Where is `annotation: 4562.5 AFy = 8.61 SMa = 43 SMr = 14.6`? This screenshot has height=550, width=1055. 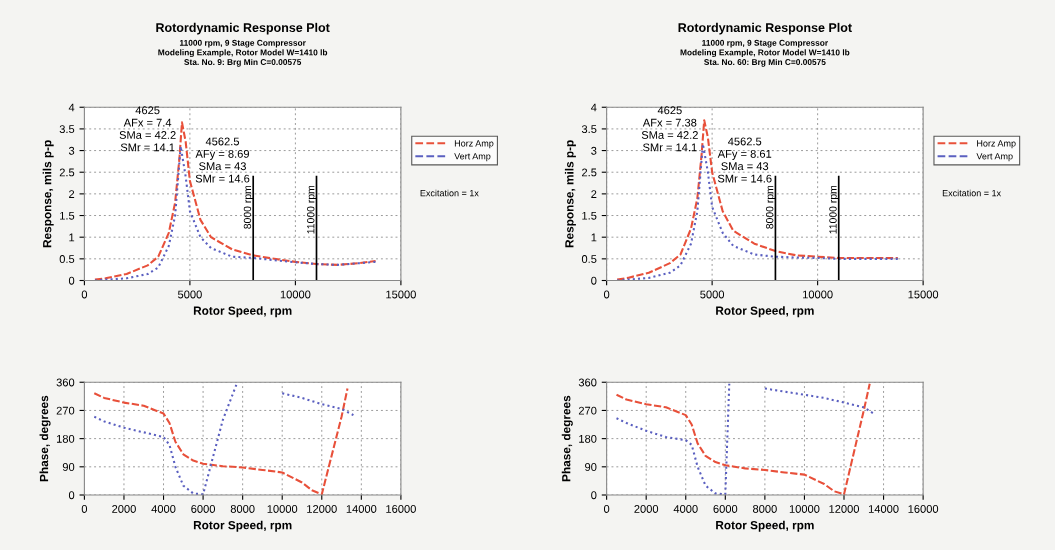
annotation: 4562.5 AFy = 8.61 SMa = 43 SMr = 14.6 is located at coordinates (744, 160).